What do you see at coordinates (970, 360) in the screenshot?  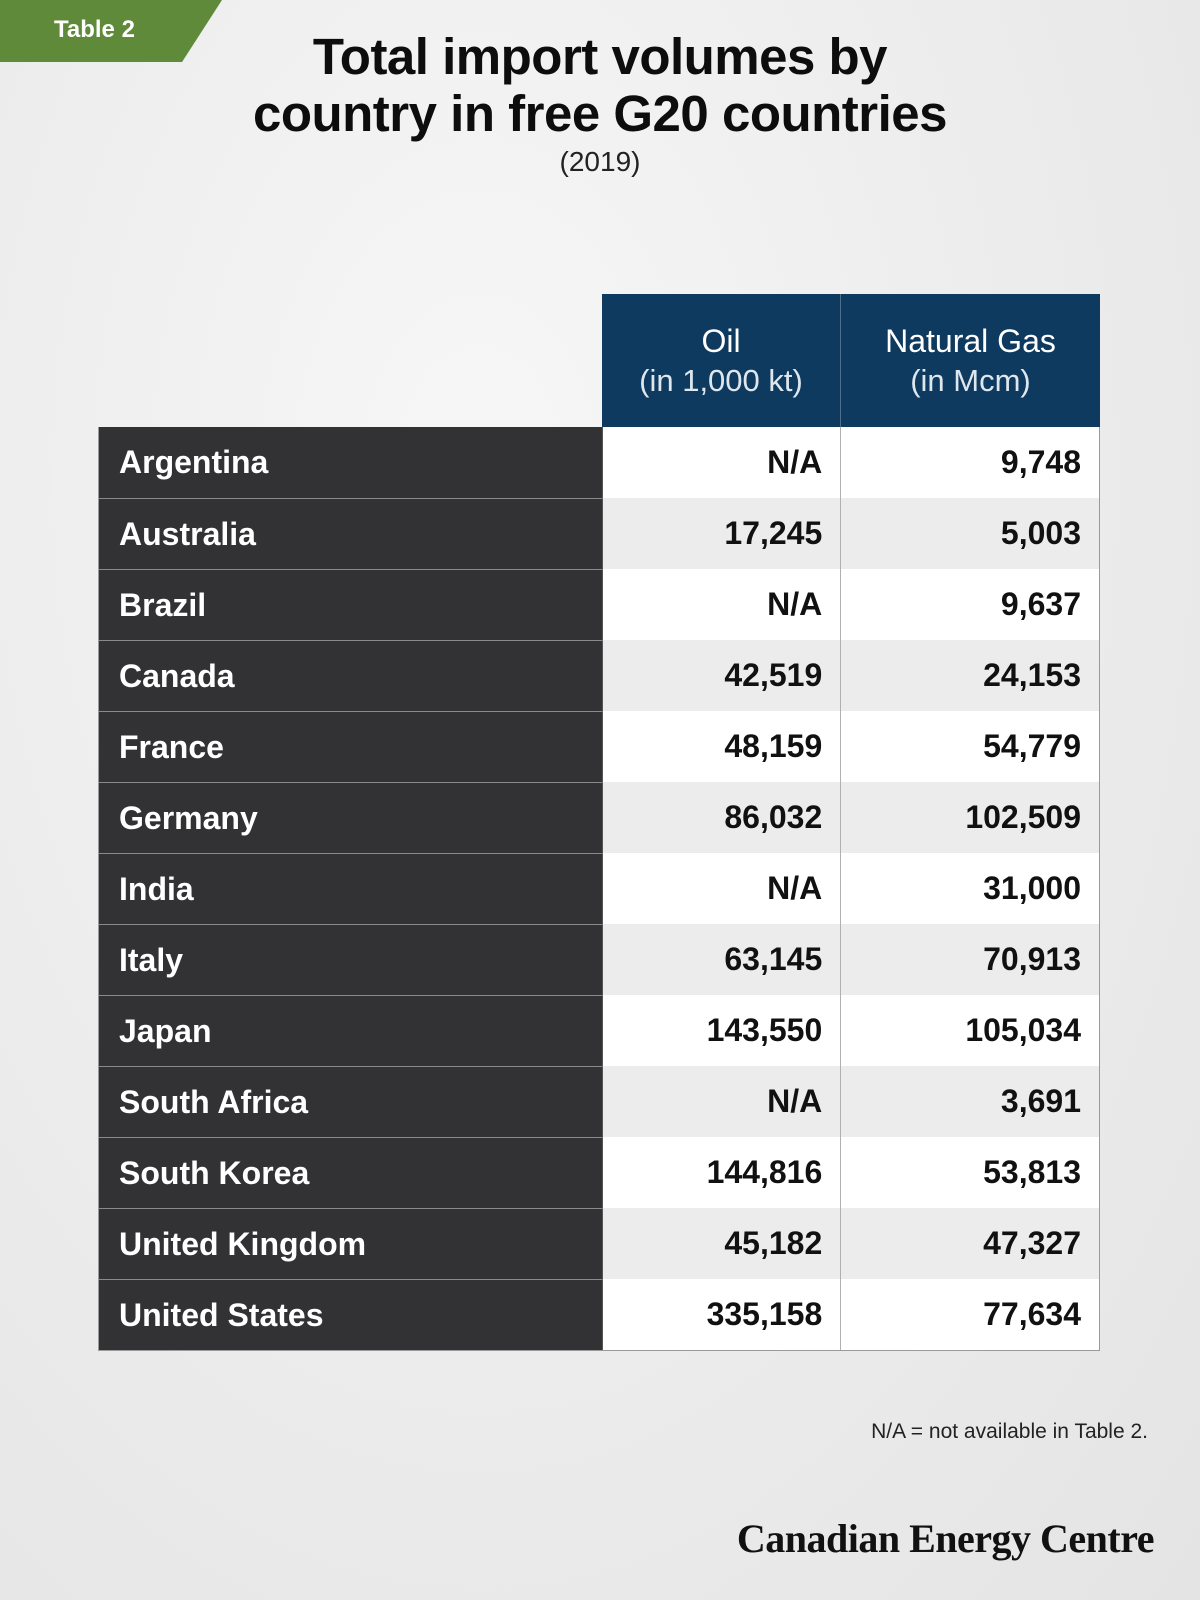 I see `column-header-gas: Natural Gas (in Mcm)` at bounding box center [970, 360].